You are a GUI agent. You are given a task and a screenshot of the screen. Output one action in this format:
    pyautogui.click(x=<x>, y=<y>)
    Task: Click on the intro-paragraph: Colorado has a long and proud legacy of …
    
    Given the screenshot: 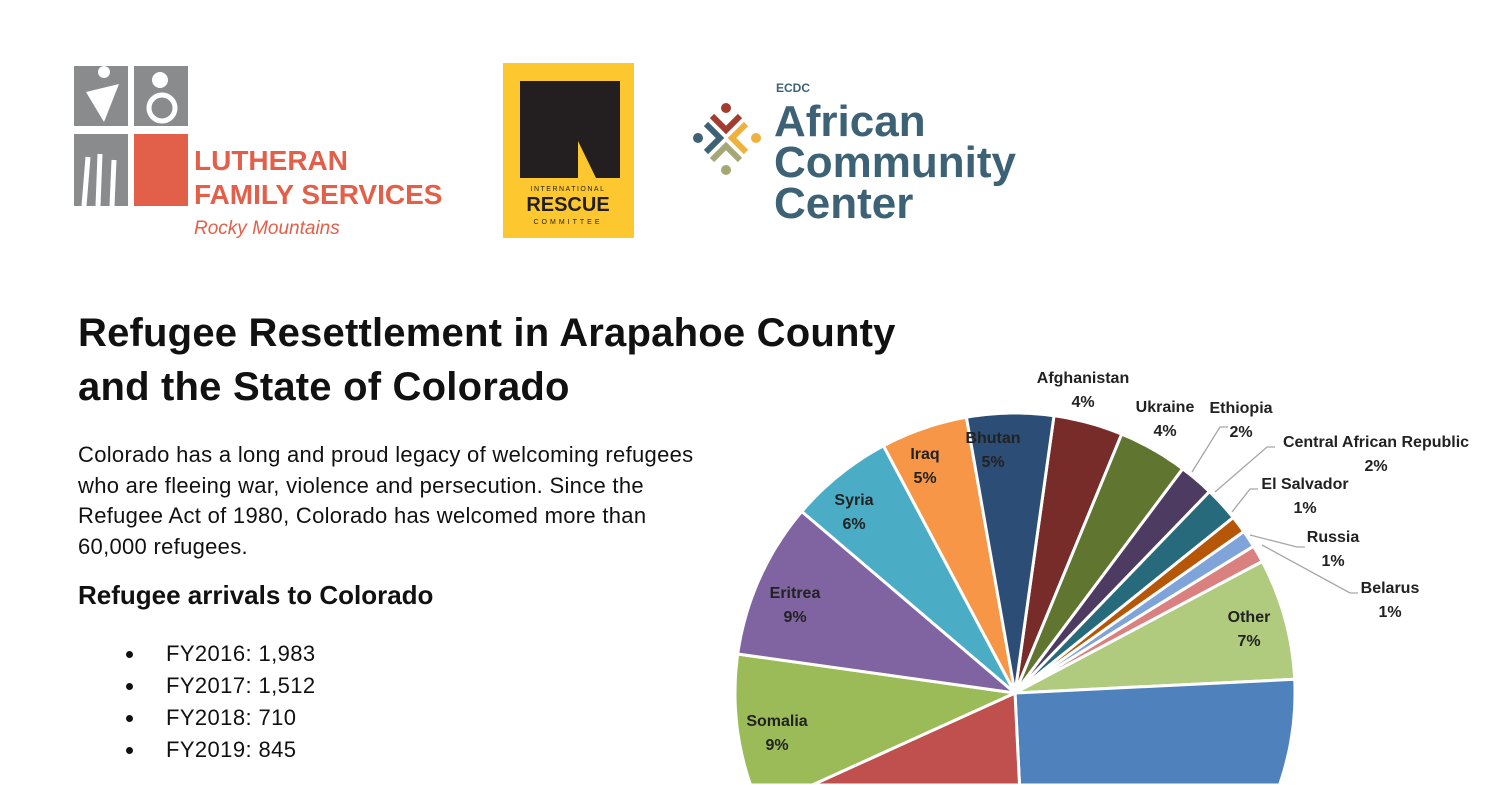 What is the action you would take?
    pyautogui.click(x=386, y=500)
    